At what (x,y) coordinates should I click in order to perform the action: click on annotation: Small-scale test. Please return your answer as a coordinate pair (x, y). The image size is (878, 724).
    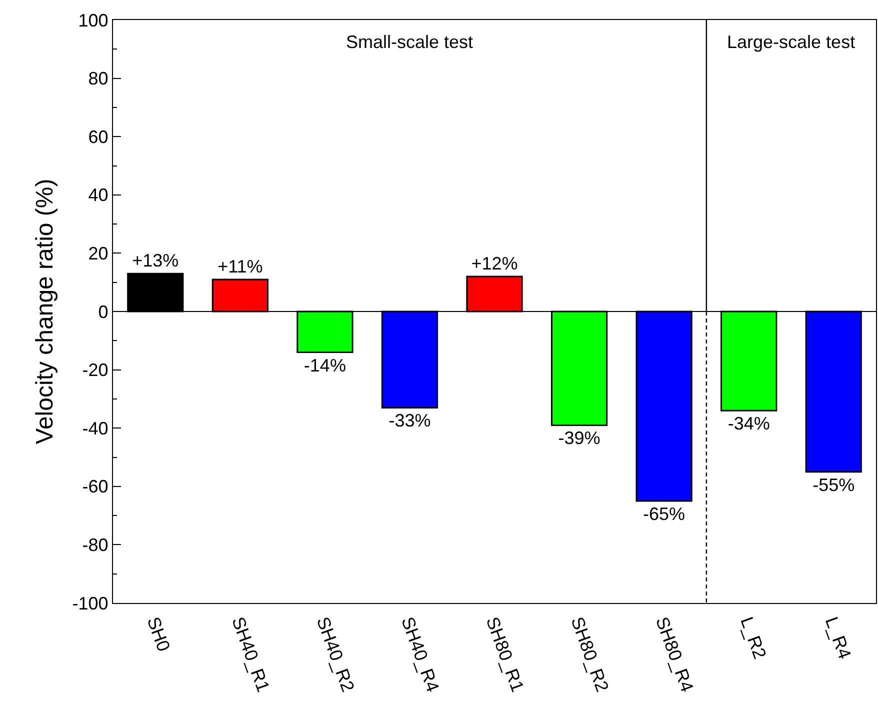
    Looking at the image, I should click on (410, 42).